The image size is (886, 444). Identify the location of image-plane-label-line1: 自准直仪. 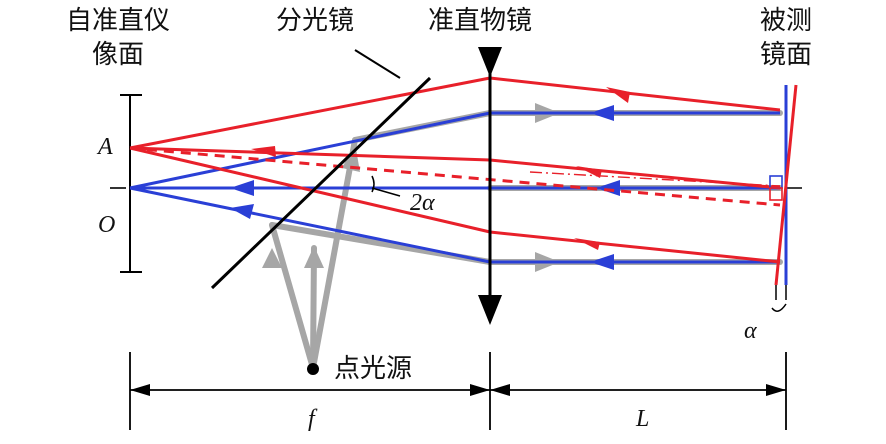
(118, 21).